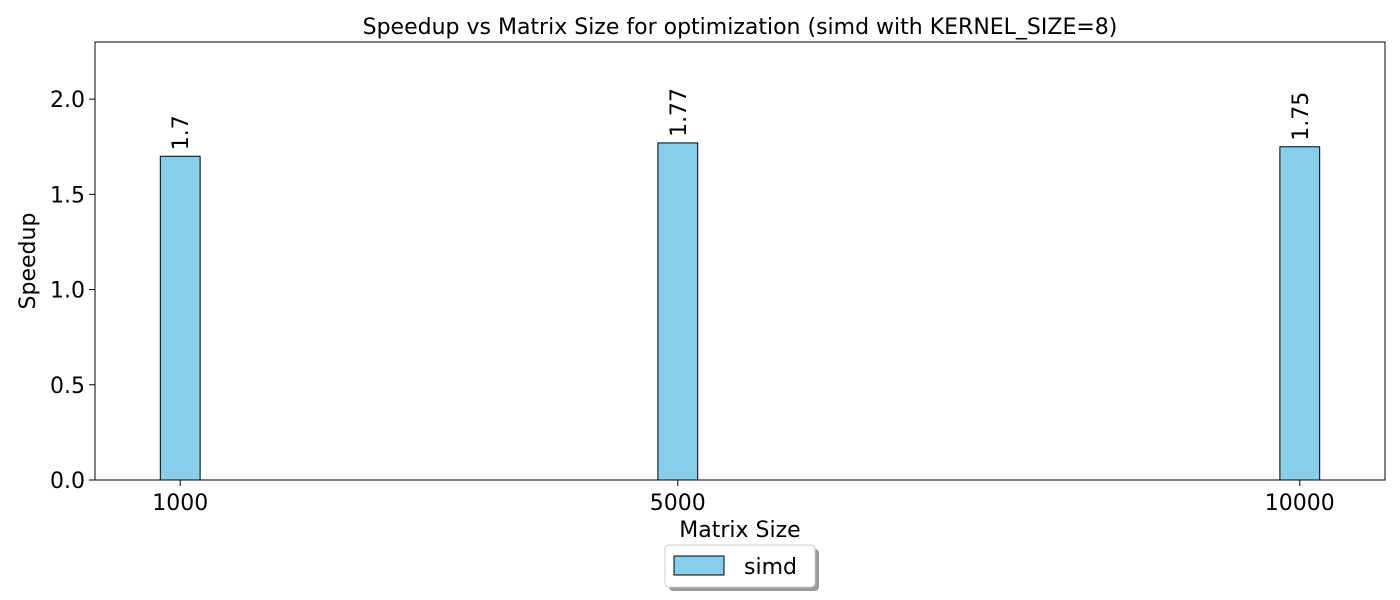 This screenshot has height=600, width=1400. I want to click on legend-entry-simd: simd, so click(770, 567).